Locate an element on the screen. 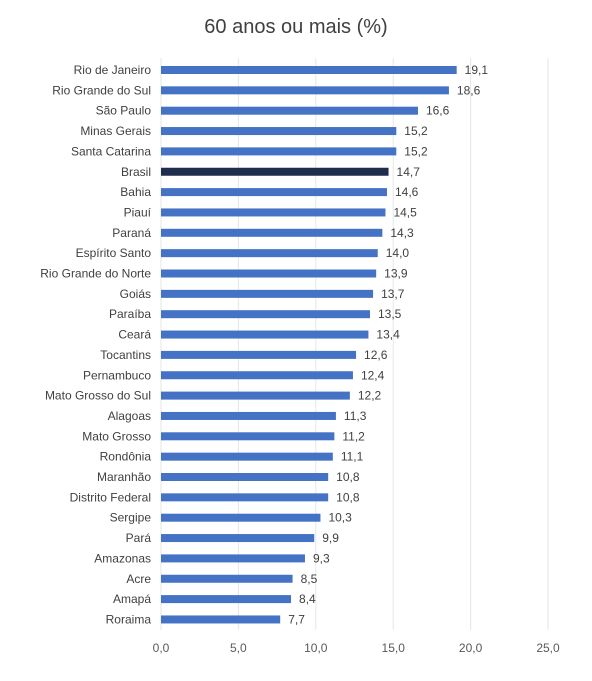 The height and width of the screenshot is (681, 592). data-label: 19,1 is located at coordinates (477, 70).